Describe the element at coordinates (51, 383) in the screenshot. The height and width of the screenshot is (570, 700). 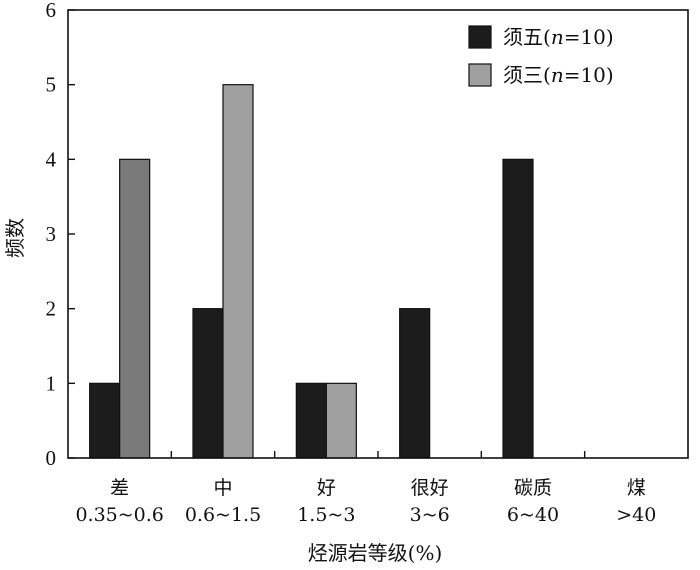
I see `y-tick-label: 1` at that location.